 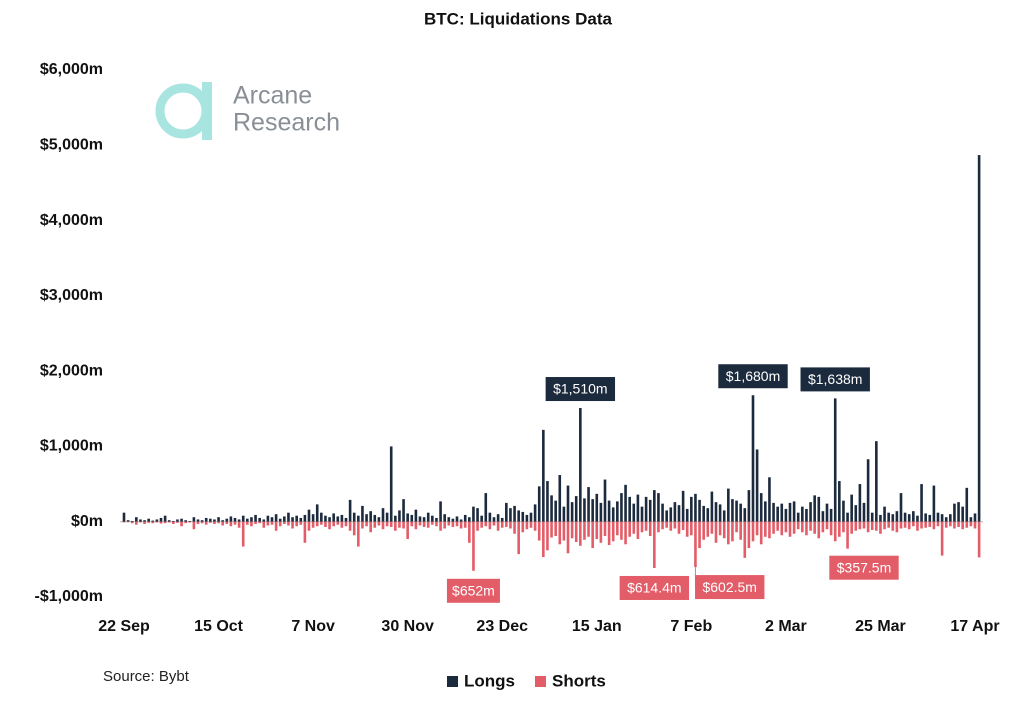 What do you see at coordinates (71, 69) in the screenshot?
I see `y-tick-label: $6,000m` at bounding box center [71, 69].